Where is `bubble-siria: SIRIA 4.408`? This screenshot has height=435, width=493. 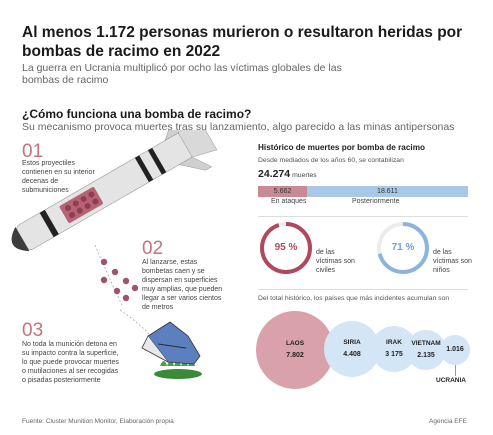 bubble-siria: SIRIA 4.408 is located at coordinates (352, 349).